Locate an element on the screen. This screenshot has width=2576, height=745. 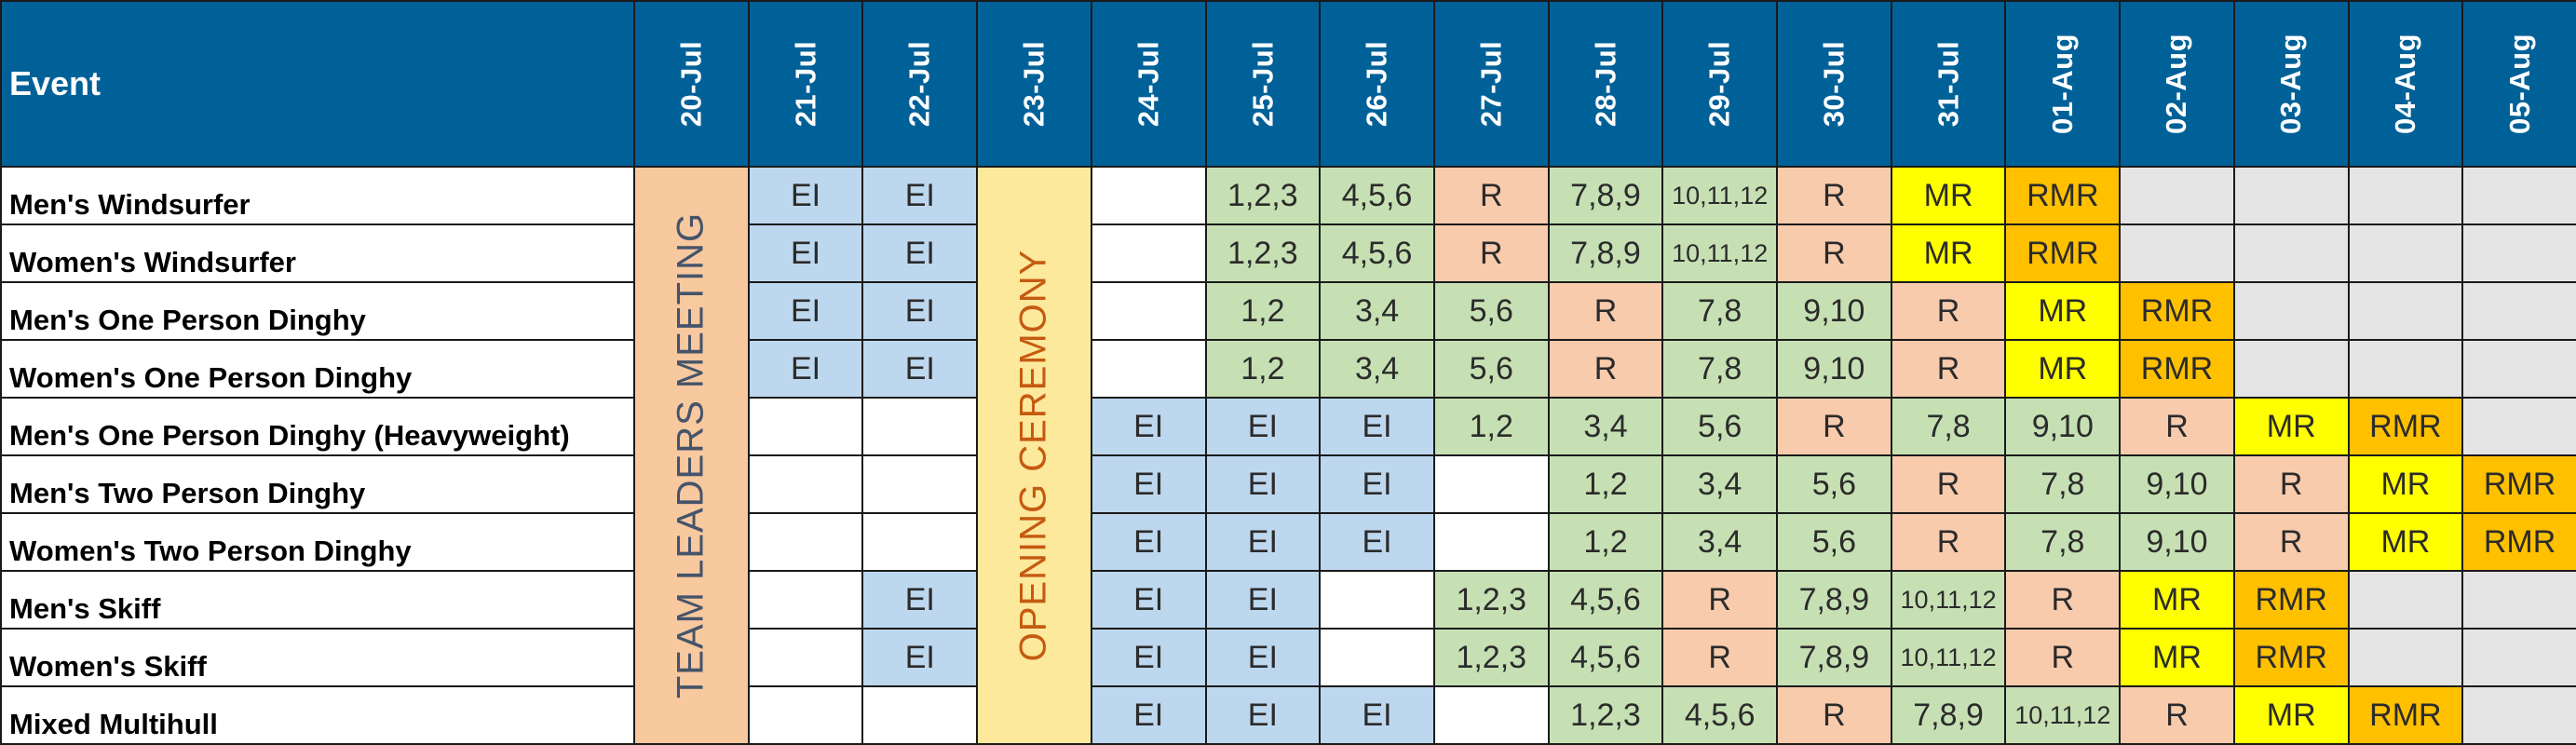
date-header: 26-Jul is located at coordinates (1377, 84).